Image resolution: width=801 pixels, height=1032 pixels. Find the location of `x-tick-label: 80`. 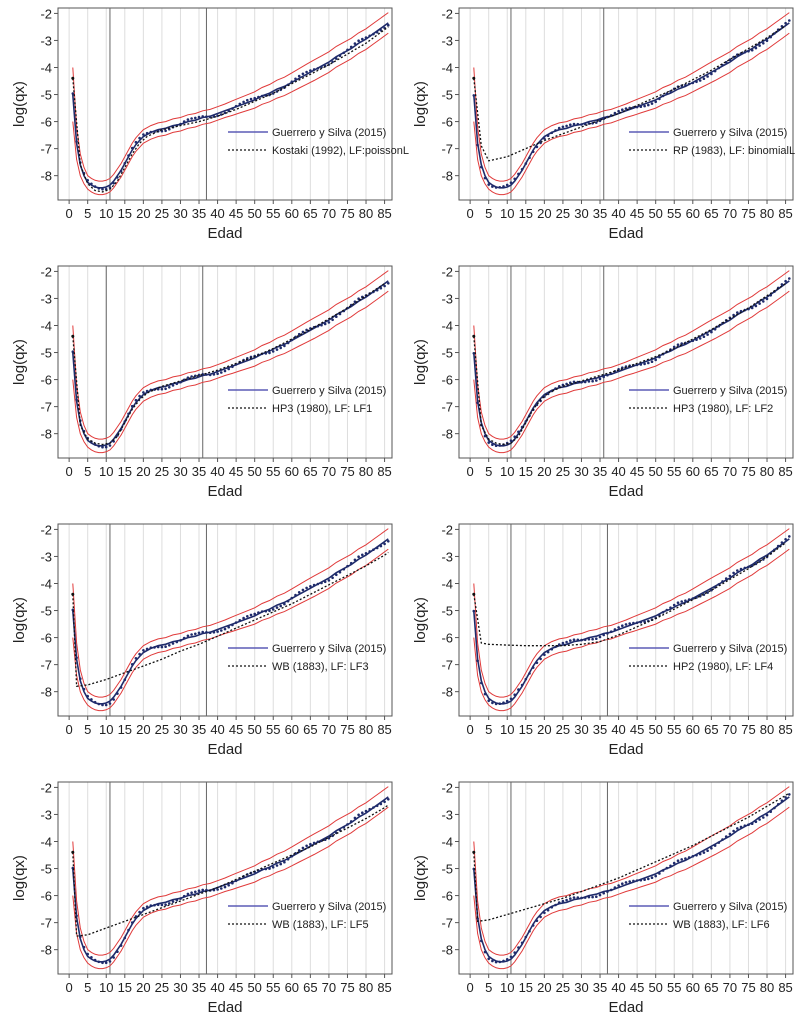

x-tick-label: 80 is located at coordinates (767, 213).